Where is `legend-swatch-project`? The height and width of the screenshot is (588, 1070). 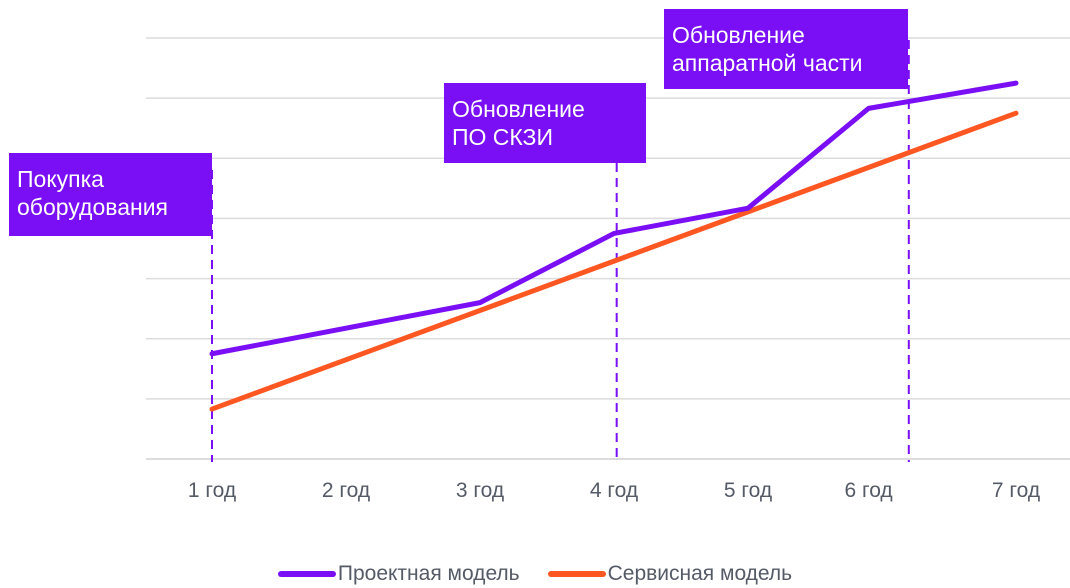
legend-swatch-project is located at coordinates (306, 574).